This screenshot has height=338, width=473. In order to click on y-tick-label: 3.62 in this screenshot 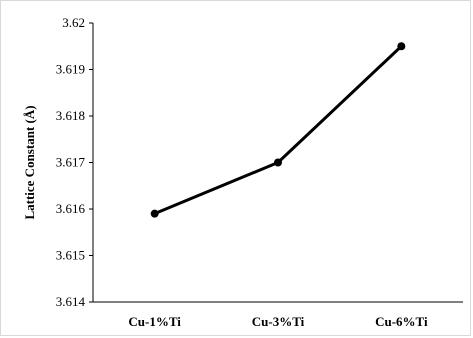, I will do `click(73, 22)`.